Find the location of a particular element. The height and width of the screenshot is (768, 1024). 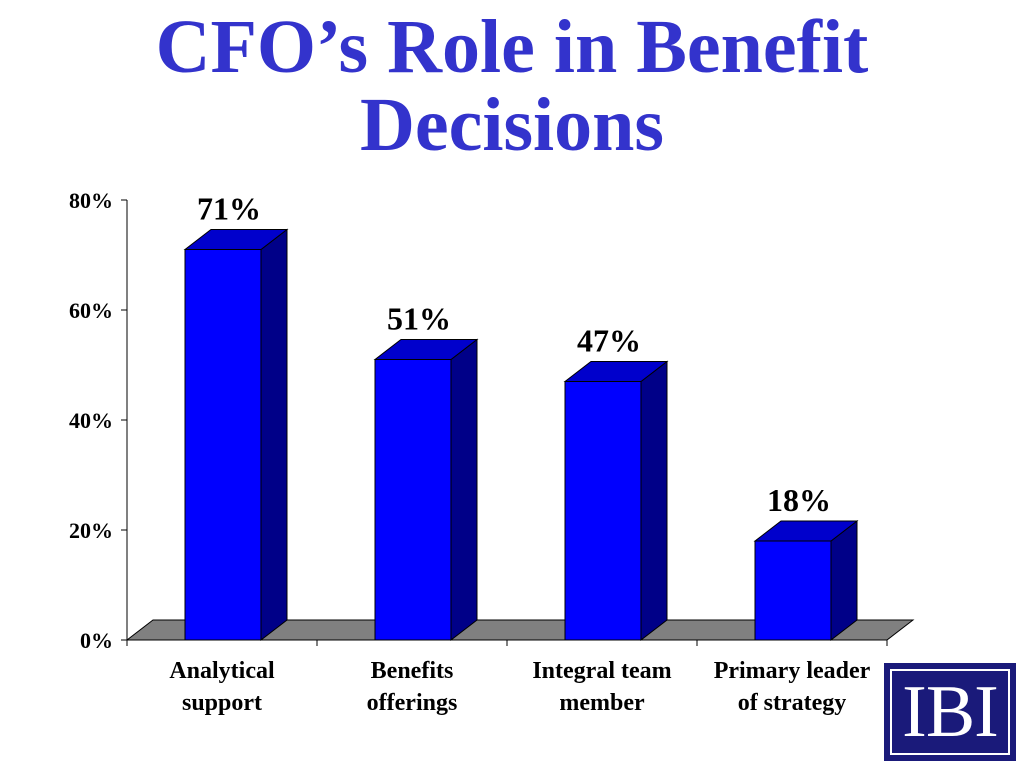

y-tick-label: 60% is located at coordinates (91, 310).